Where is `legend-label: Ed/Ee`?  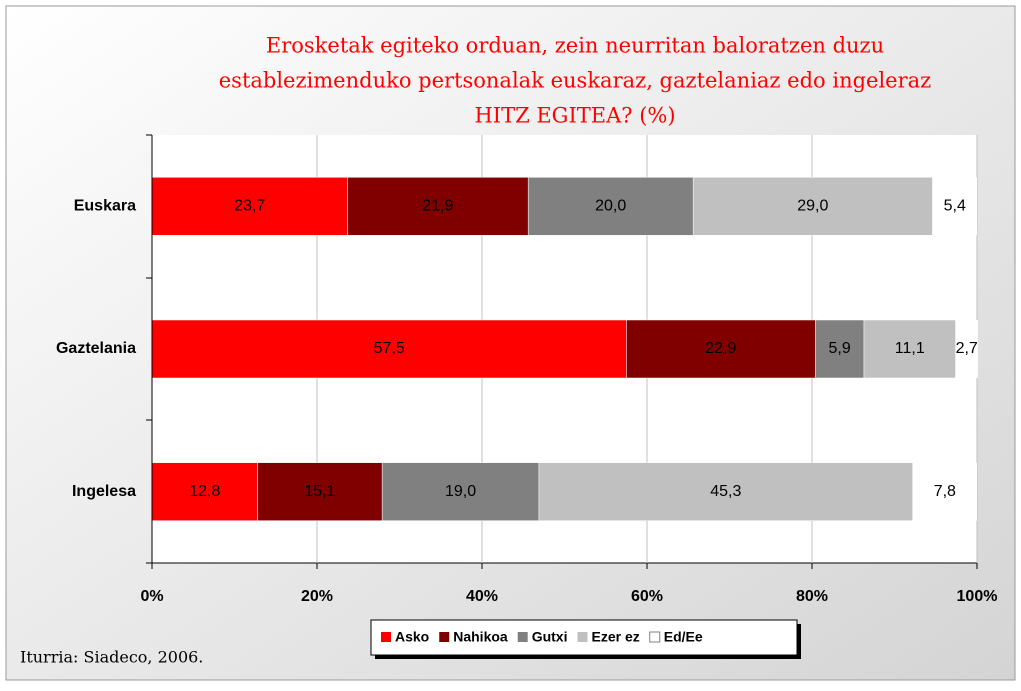
legend-label: Ed/Ee is located at coordinates (683, 637).